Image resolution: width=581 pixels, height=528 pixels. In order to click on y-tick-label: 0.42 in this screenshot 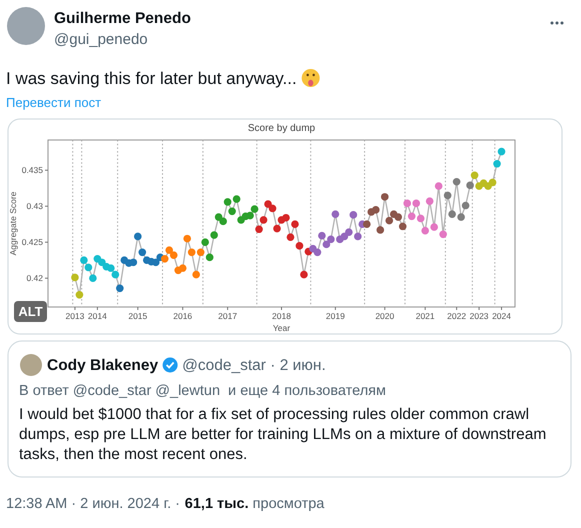, I will do `click(35, 278)`.